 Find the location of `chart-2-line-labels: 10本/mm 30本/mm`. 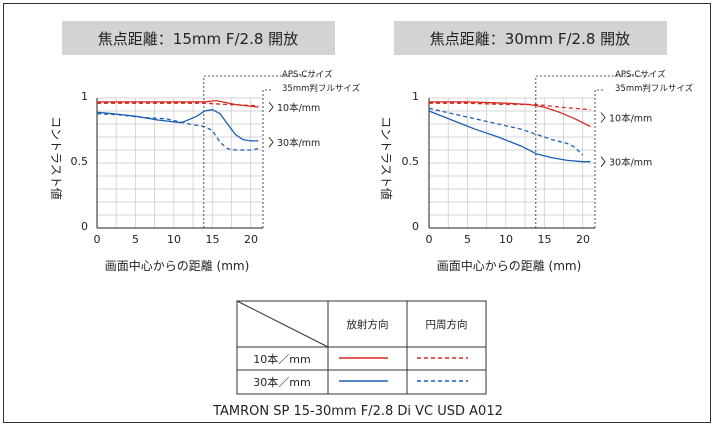

chart-2-line-labels: 10本/mm 30本/mm is located at coordinates (626, 140).